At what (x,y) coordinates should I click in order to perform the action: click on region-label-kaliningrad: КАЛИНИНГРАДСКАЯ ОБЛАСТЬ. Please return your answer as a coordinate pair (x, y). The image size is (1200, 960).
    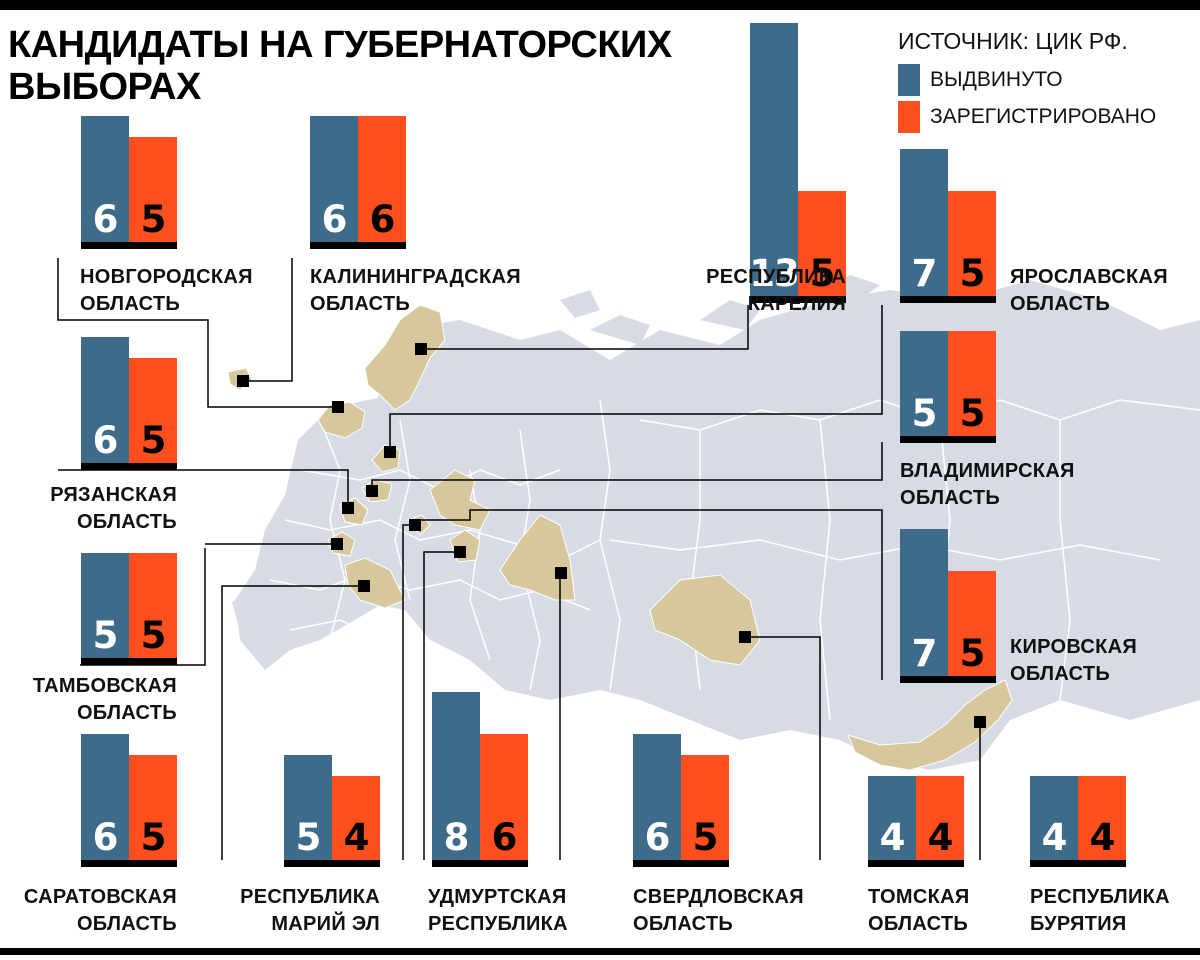
    Looking at the image, I should click on (415, 290).